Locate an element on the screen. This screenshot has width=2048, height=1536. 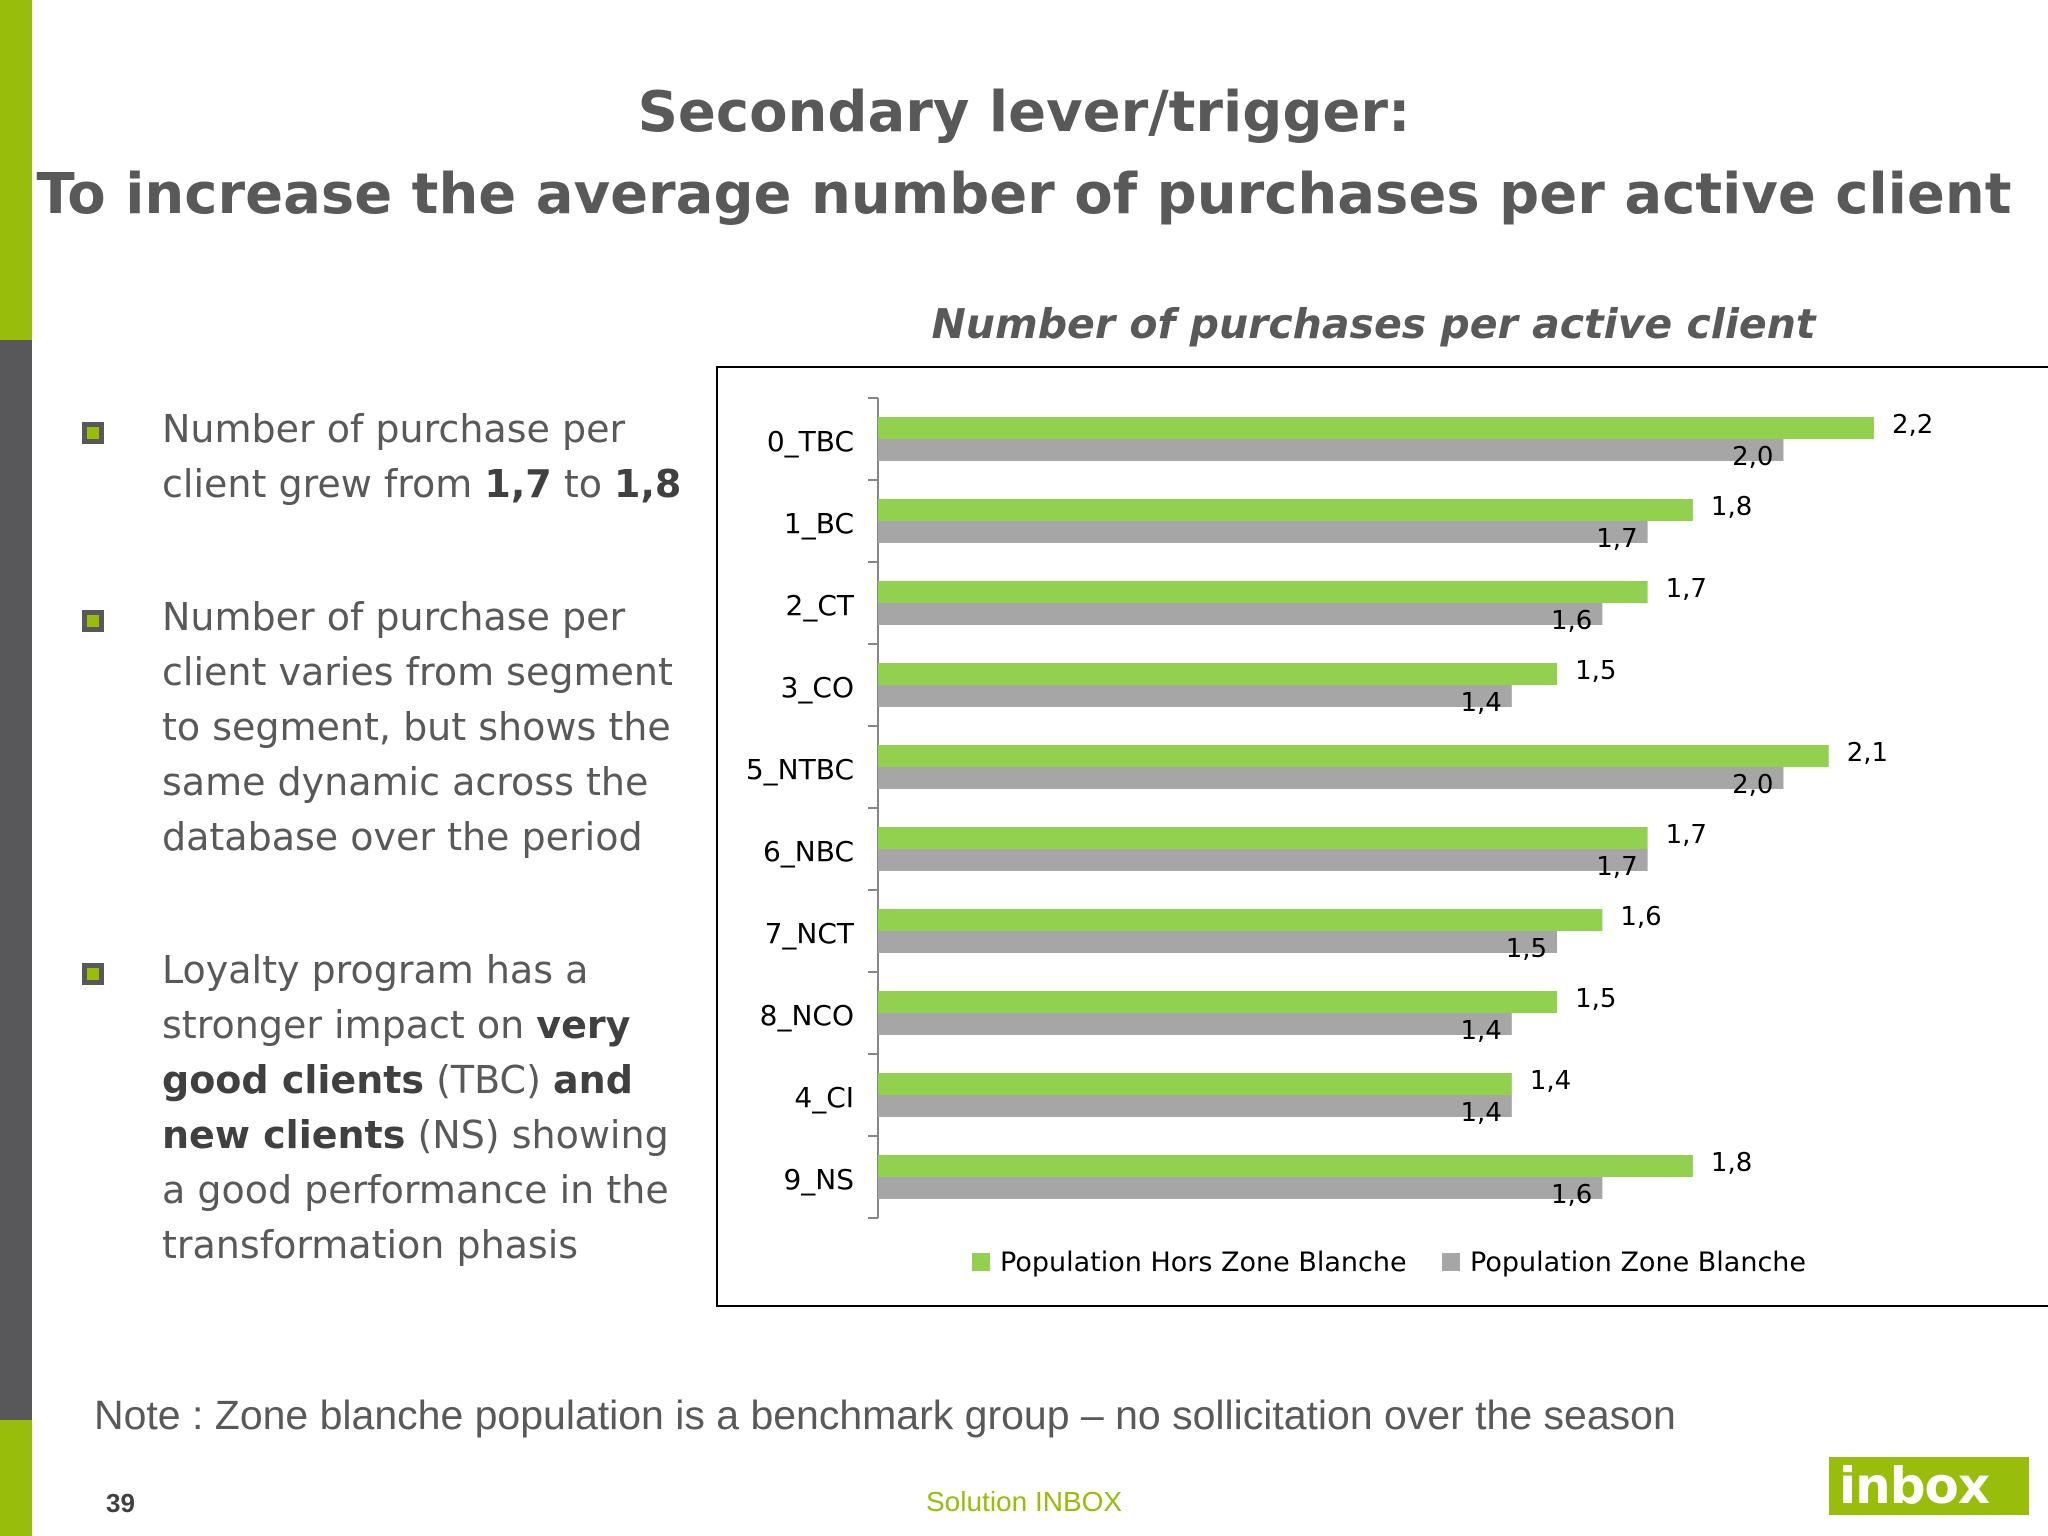
bullet-text-part: Number of purchase per client grew from is located at coordinates (394, 456).